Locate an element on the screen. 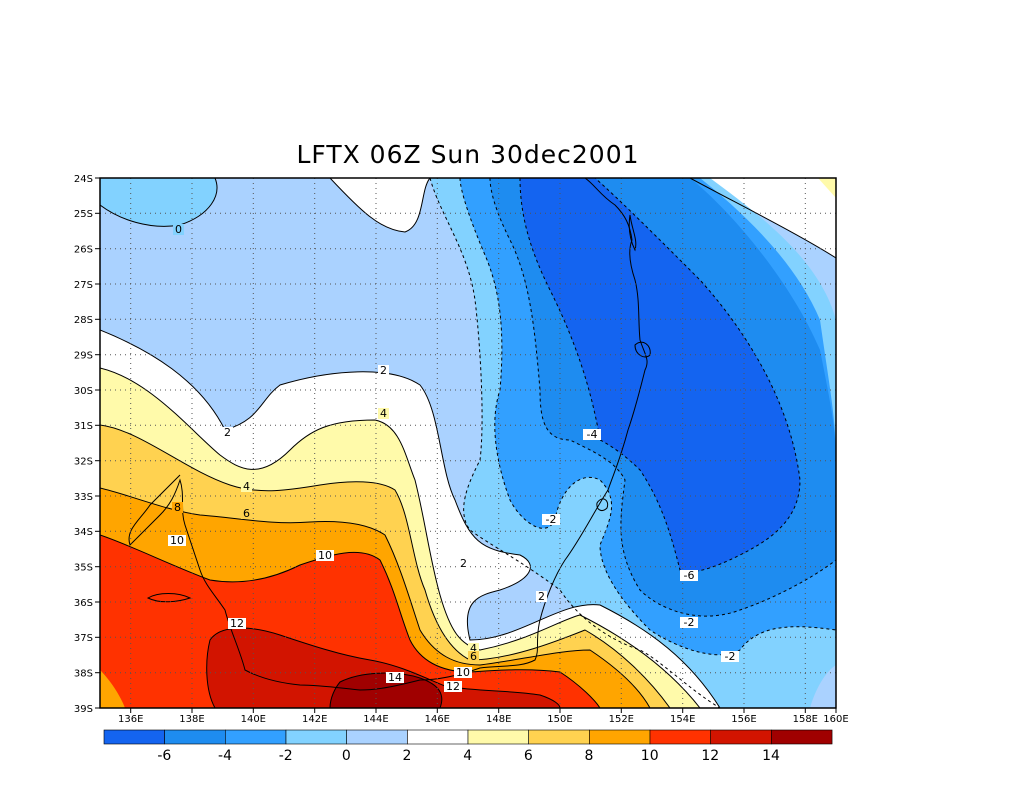 This screenshot has height=800, width=1024. svg-text: 148E is located at coordinates (498, 719).